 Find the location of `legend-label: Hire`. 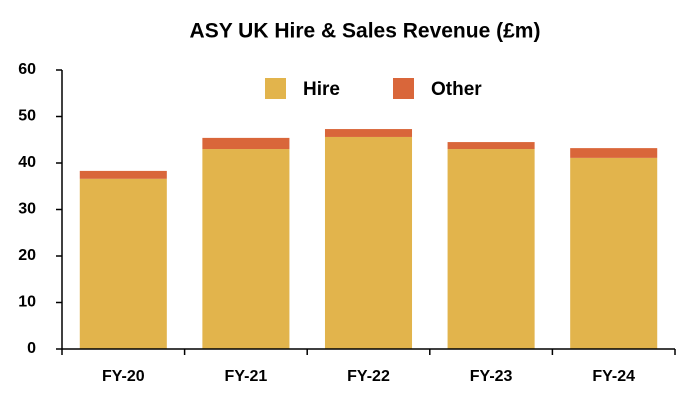

legend-label: Hire is located at coordinates (321, 89).